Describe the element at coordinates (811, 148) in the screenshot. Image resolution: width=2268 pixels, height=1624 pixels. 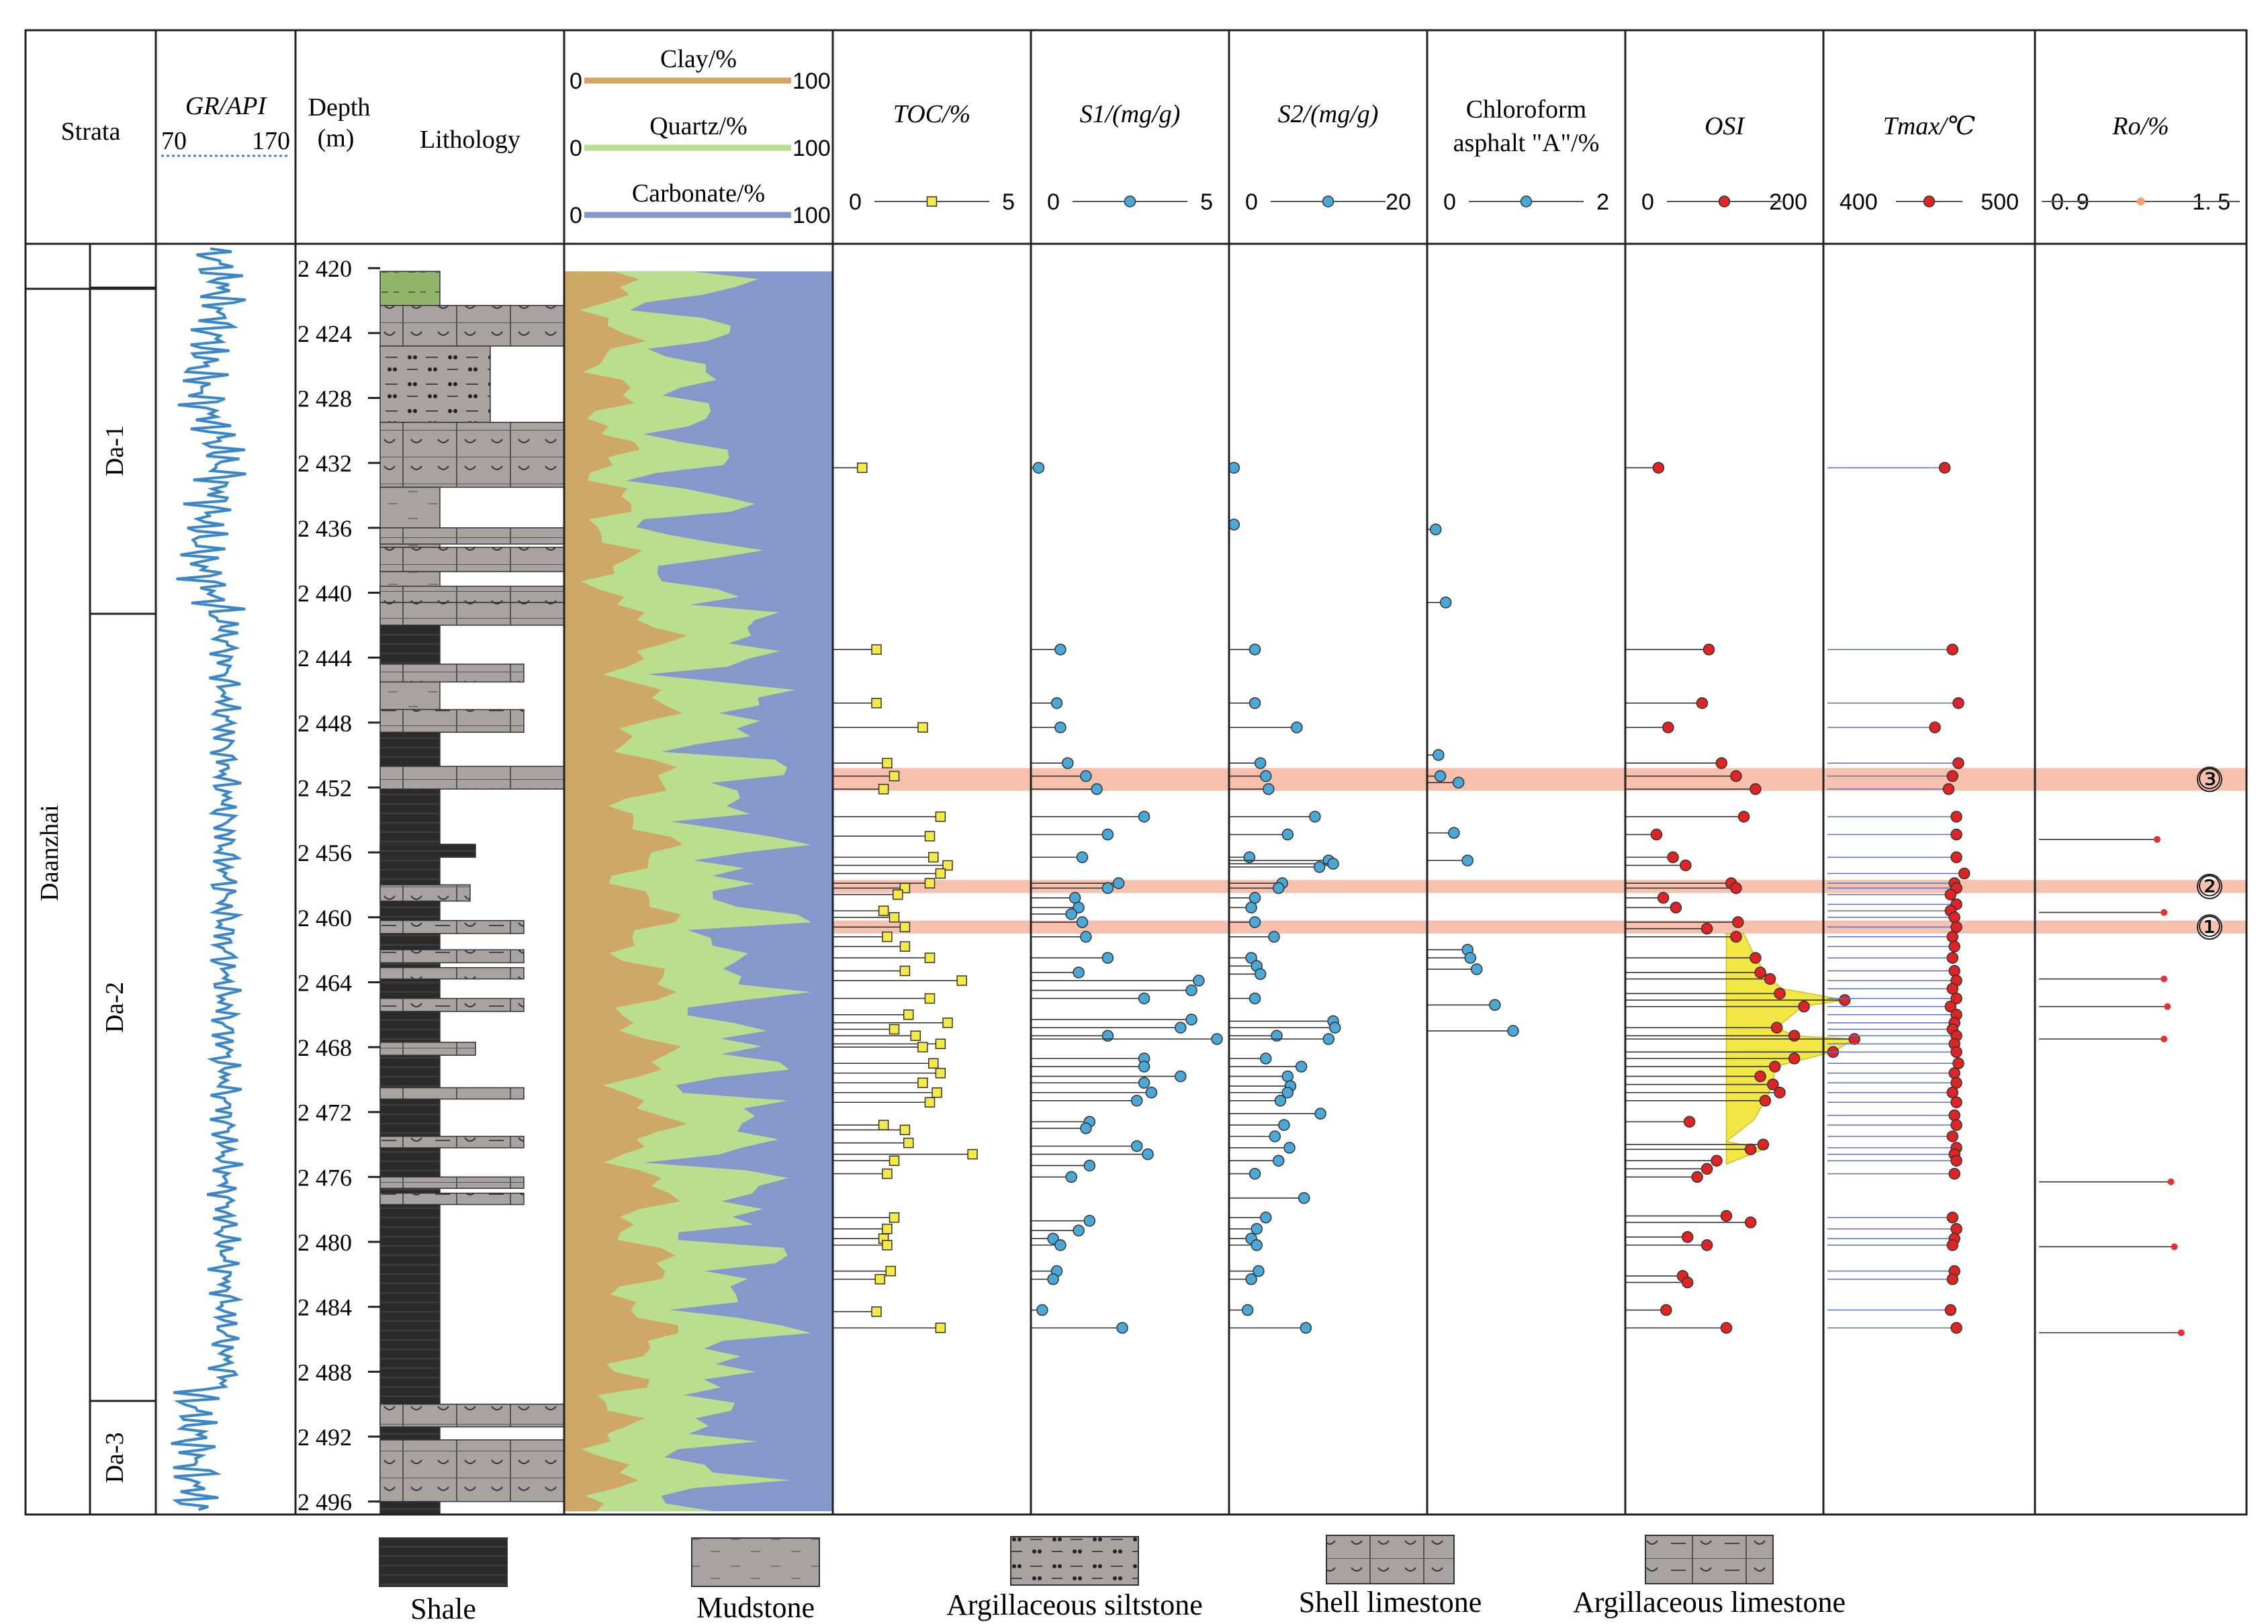
I see `mineral-max-1: 100` at that location.